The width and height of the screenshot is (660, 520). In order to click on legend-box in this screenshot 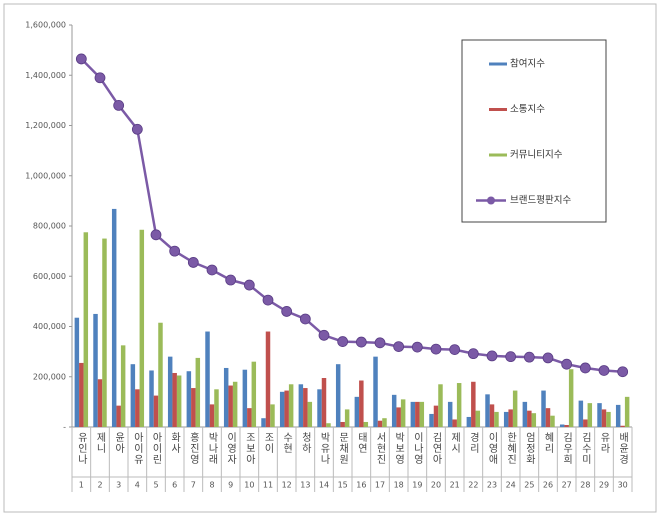, I will do `click(534, 131)`.